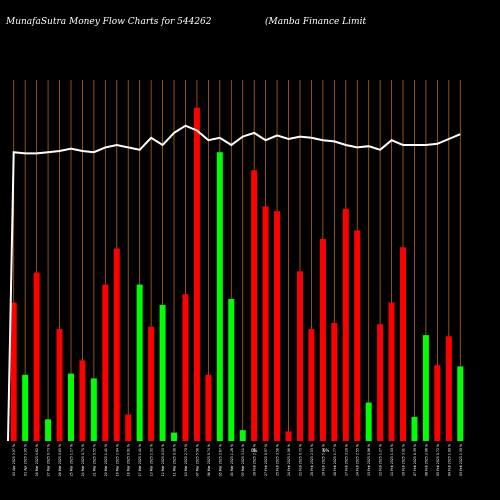 The width and height of the screenshot is (500, 500). Describe the element at coordinates (254, 450) in the screenshot. I see `zero-percent-label-left: 0%` at that location.